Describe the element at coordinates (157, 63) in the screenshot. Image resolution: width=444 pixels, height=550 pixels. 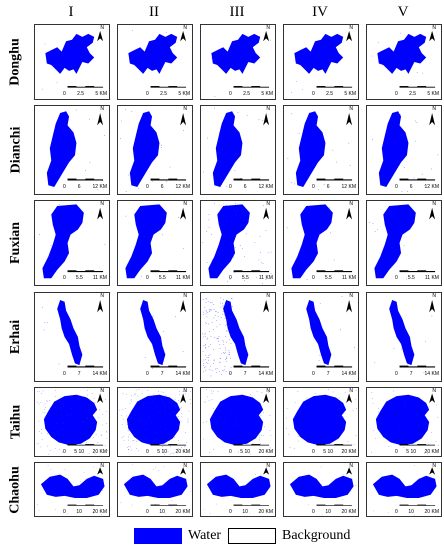
I see `map-donghu` at that location.